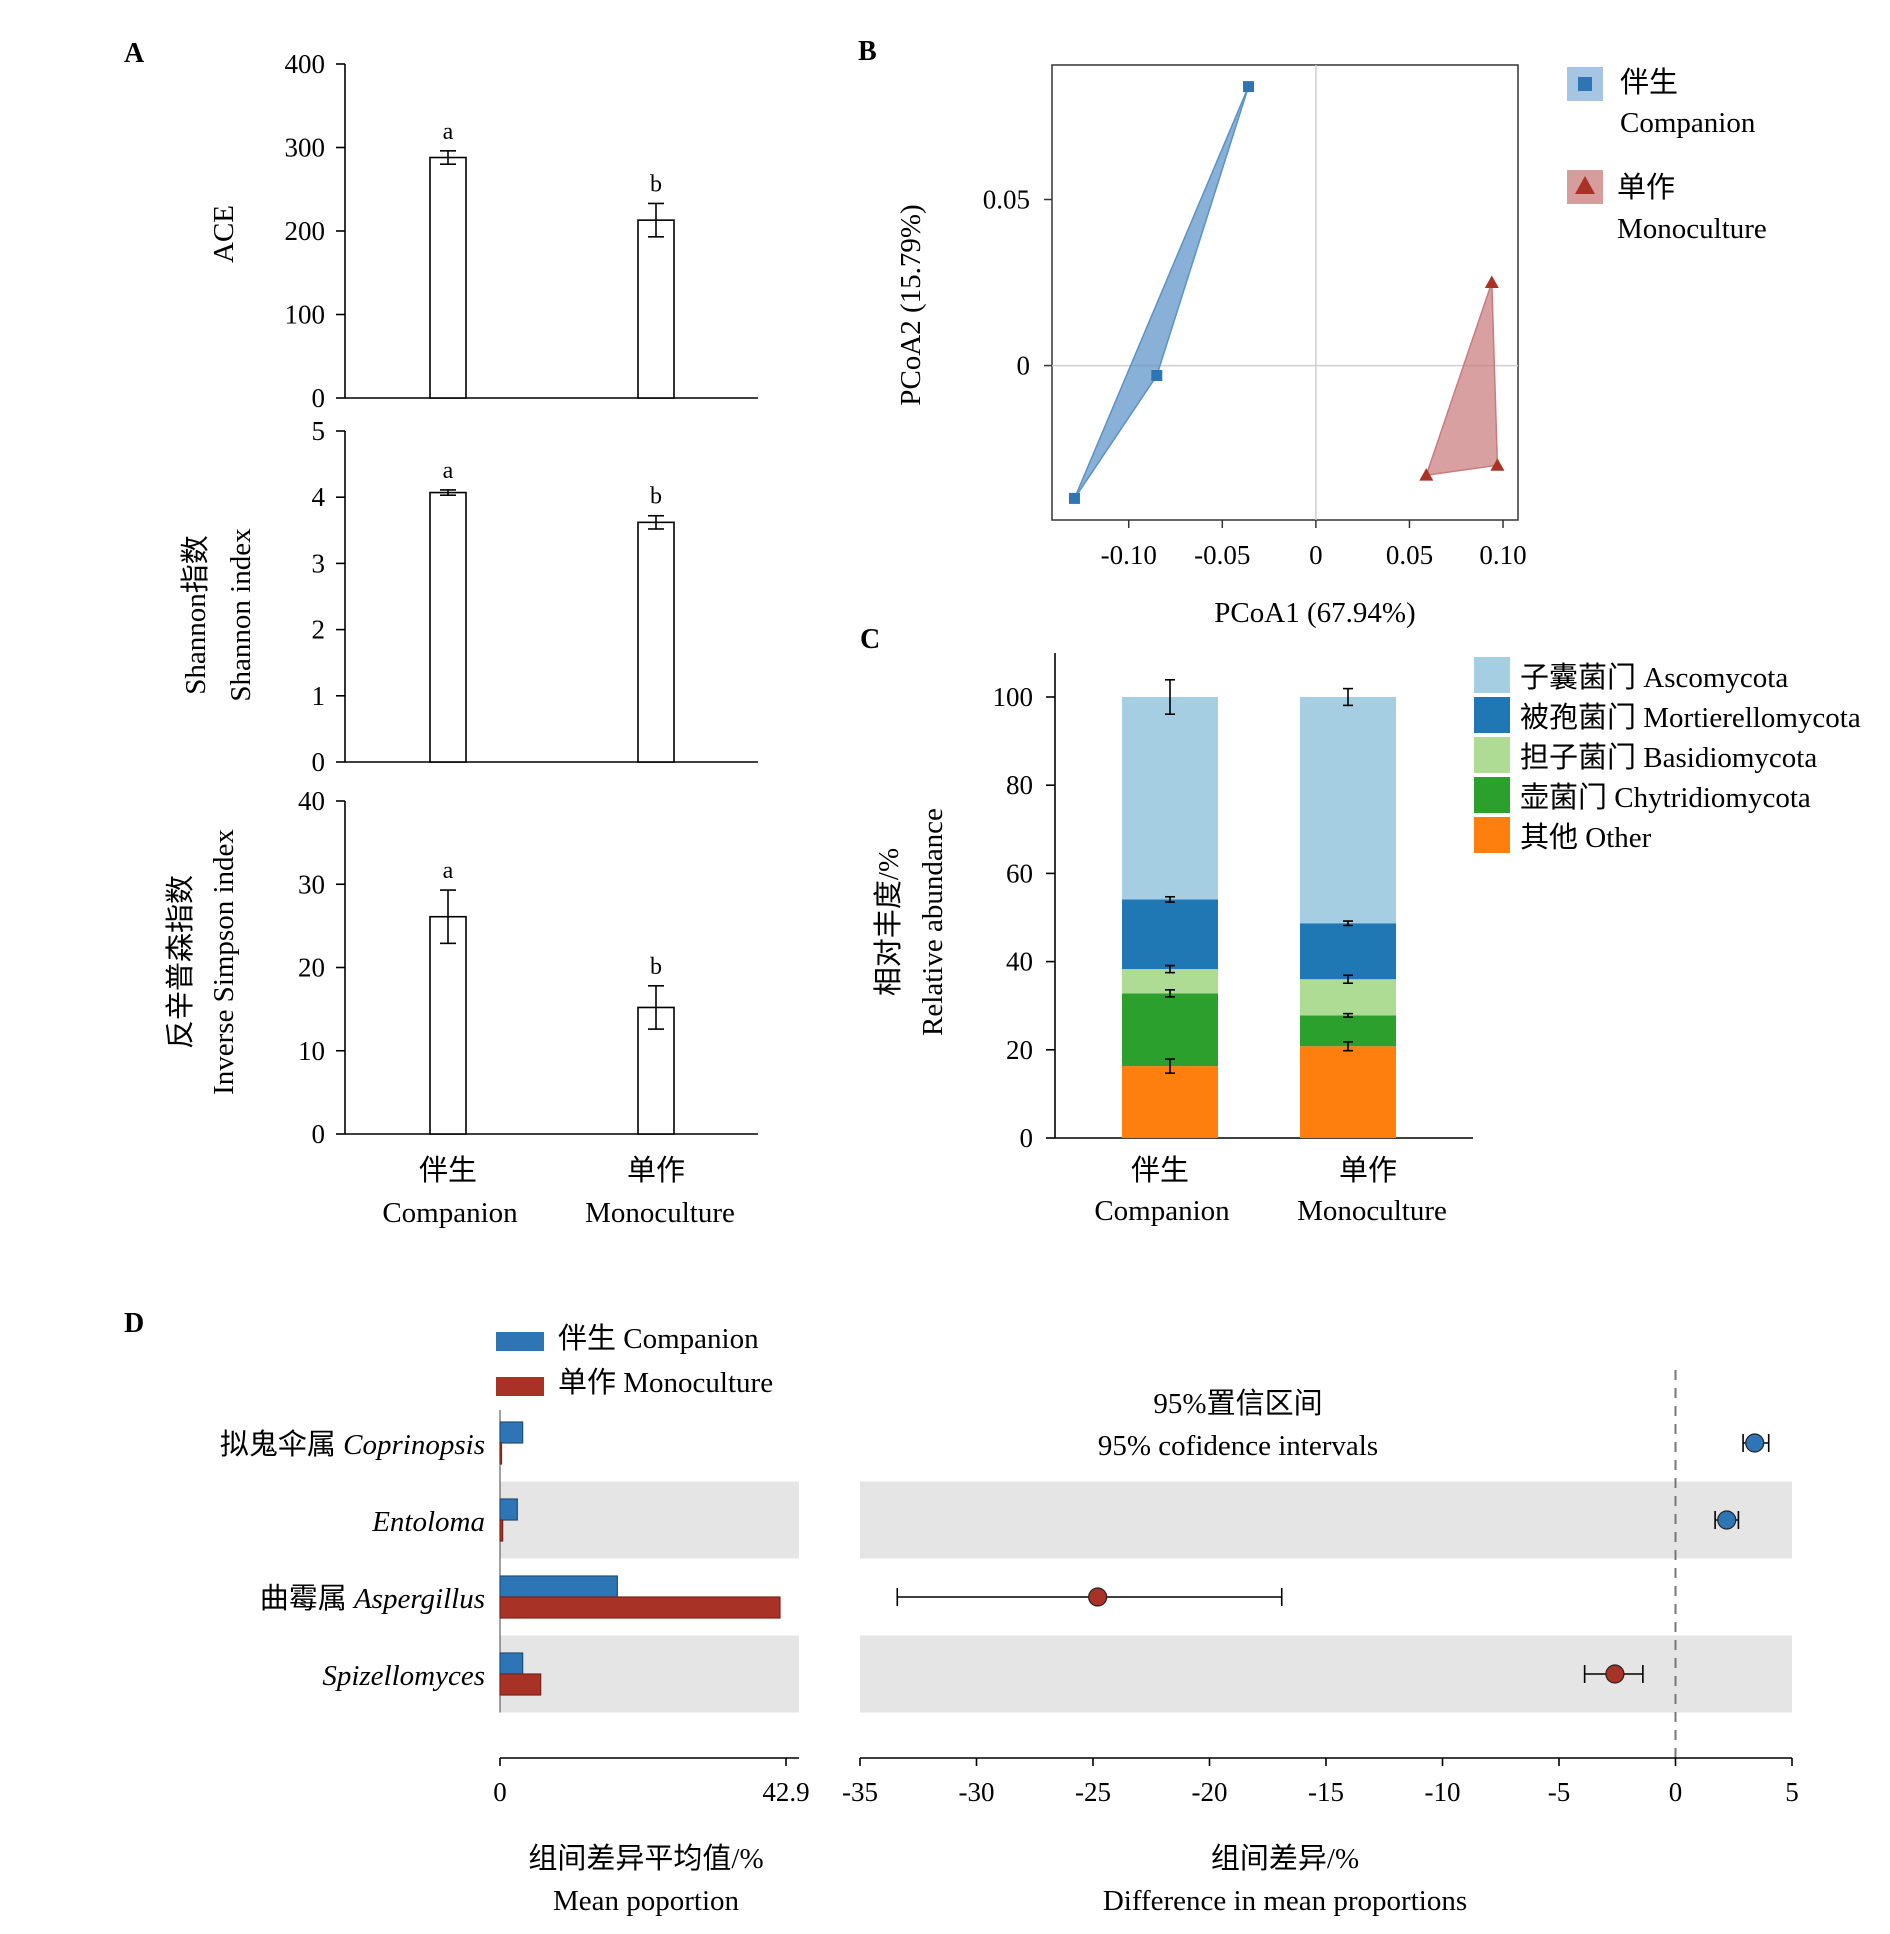 The image size is (1890, 1934). Describe the element at coordinates (1314, 613) in the screenshot. I see `pcoa-xlabel: PCoA1 (67.94%)` at that location.